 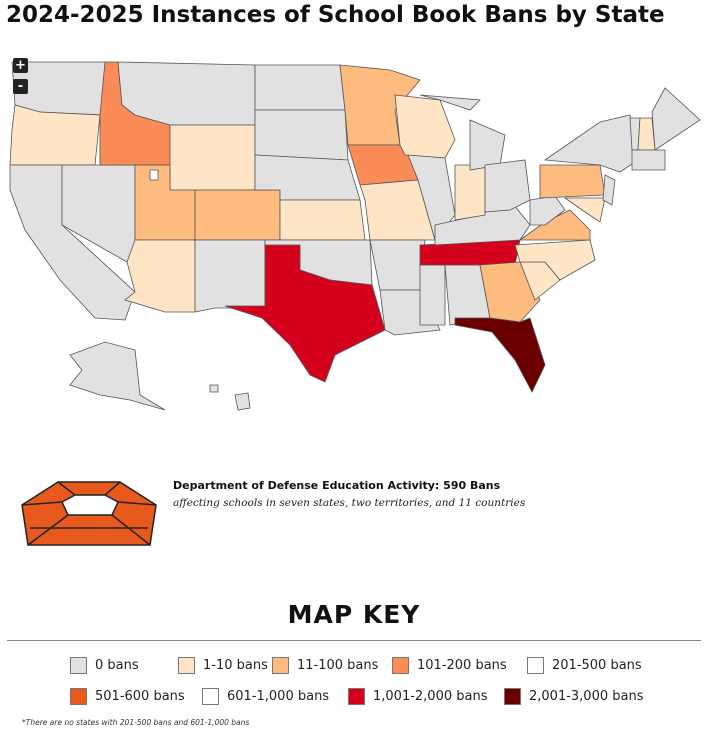 I want to click on key-label: 601-1,000 bans, so click(x=278, y=696).